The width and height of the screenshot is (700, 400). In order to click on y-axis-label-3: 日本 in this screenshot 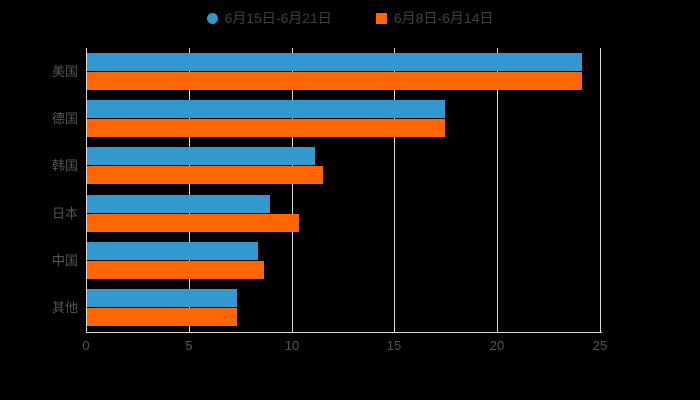, I will do `click(64, 213)`.